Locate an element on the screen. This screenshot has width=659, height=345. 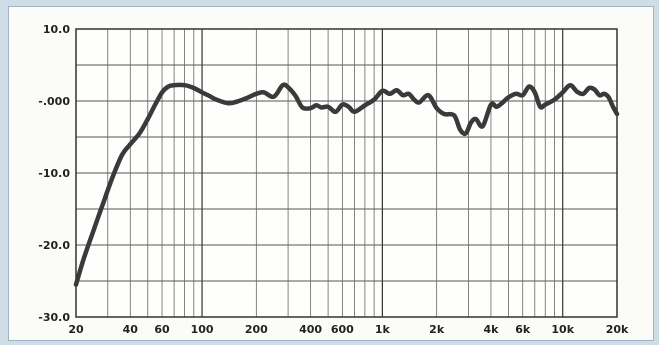
x-tick-label: 10k is located at coordinates (562, 329).